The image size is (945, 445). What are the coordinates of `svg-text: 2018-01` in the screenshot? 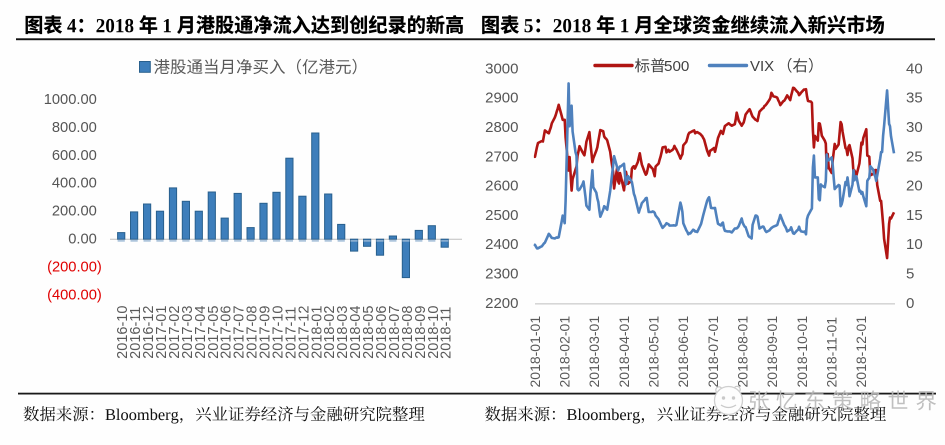 It's located at (317, 332).